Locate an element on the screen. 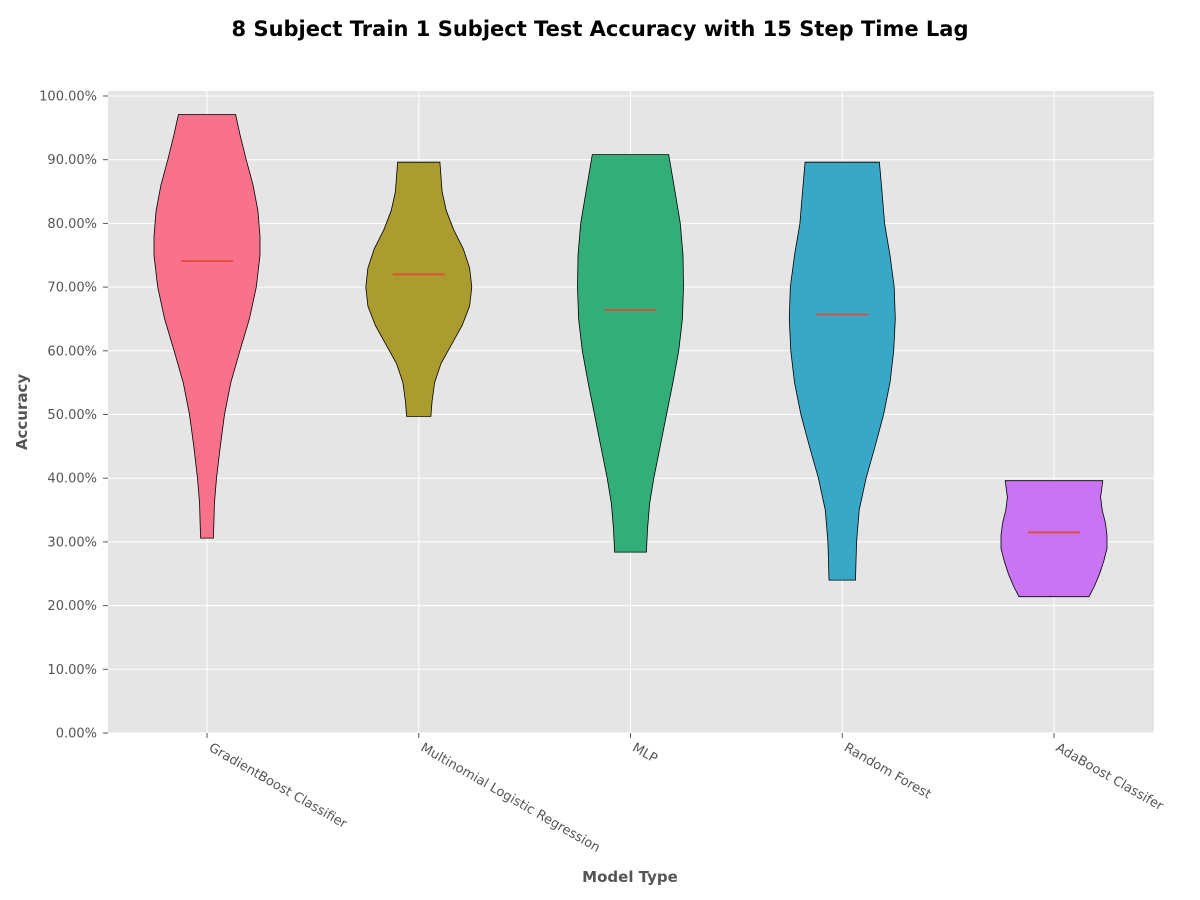  y-tick-label: 70.00% is located at coordinates (72, 288).